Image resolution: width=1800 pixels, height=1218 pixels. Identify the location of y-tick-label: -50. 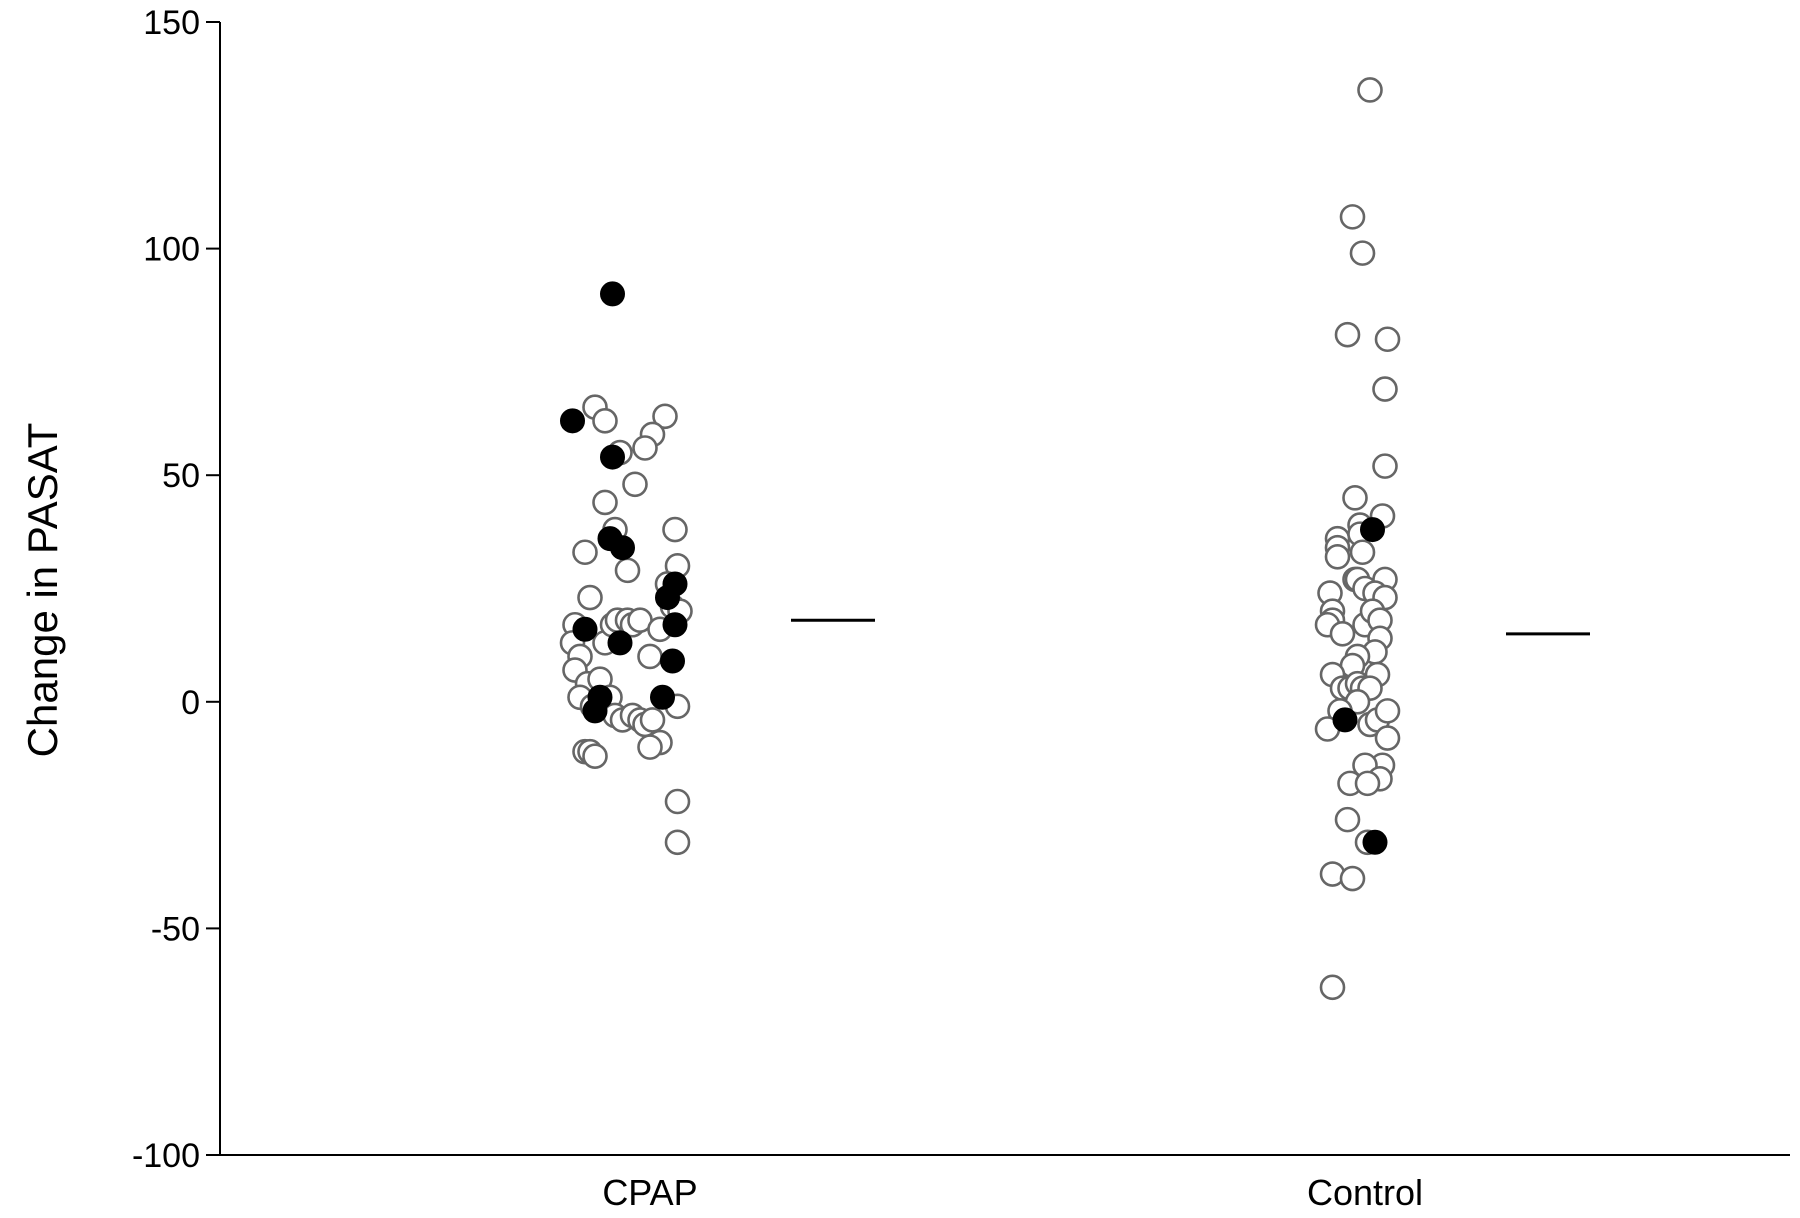
(175, 929).